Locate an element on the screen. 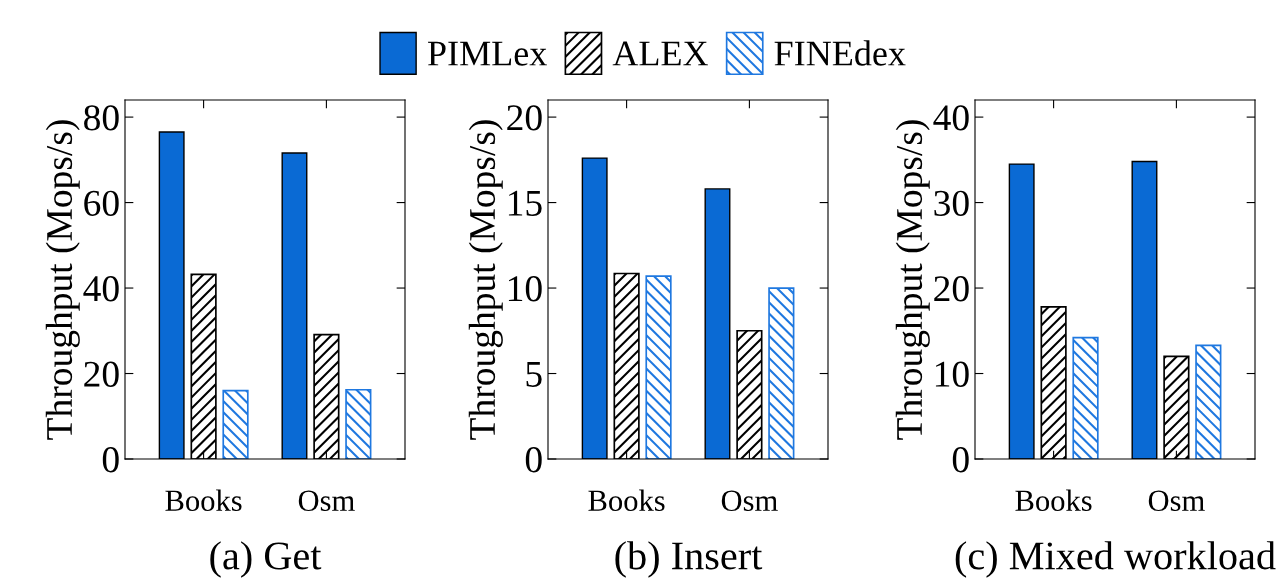 The width and height of the screenshot is (1286, 583). text: (c) Mixed workload is located at coordinates (1115, 559).